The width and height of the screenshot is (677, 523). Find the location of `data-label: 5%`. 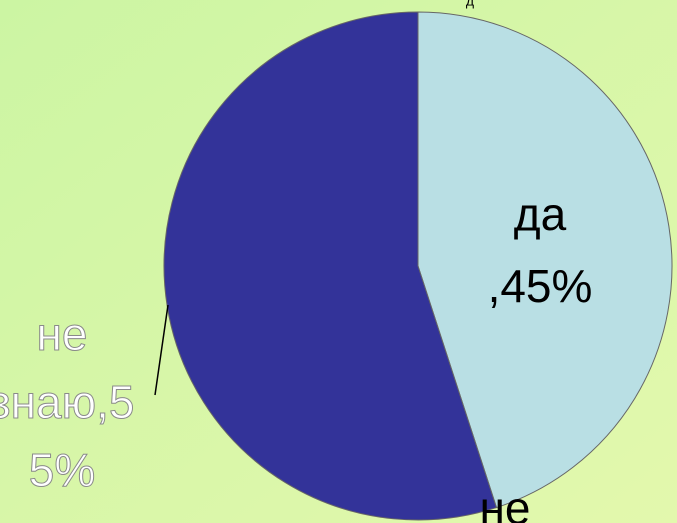

data-label: 5% is located at coordinates (62, 470).